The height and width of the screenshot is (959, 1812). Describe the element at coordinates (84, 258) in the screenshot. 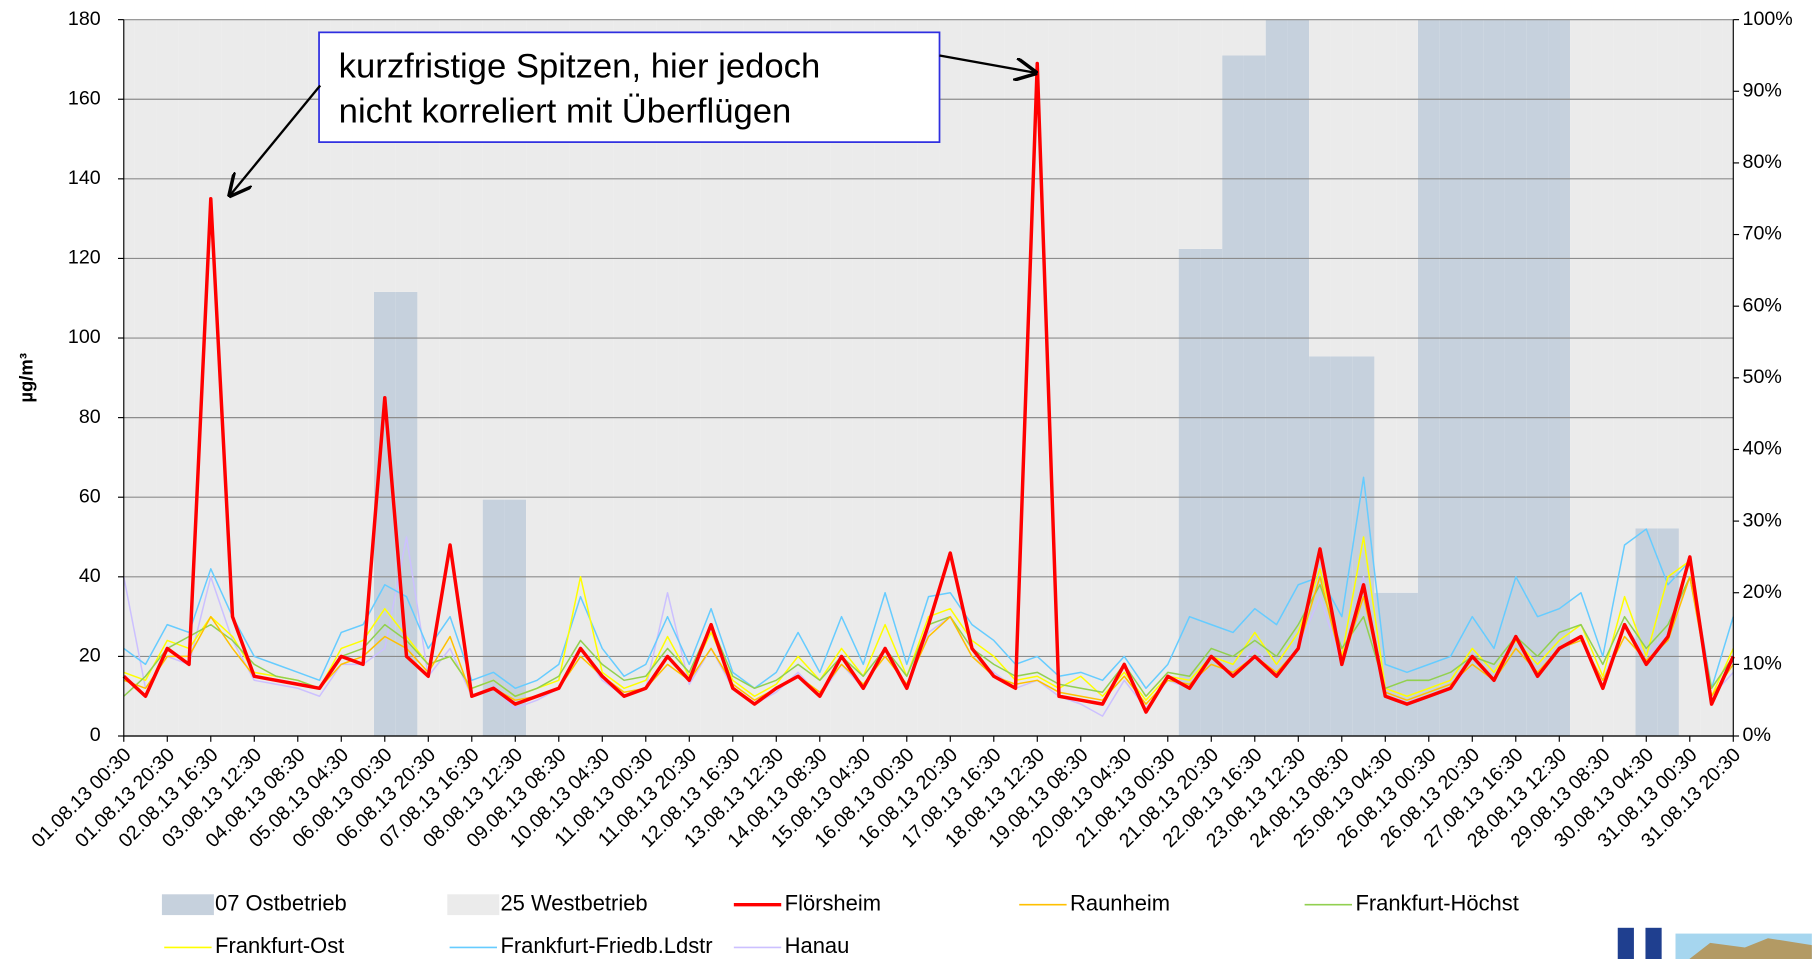

I see `y-tick-label: 120` at that location.